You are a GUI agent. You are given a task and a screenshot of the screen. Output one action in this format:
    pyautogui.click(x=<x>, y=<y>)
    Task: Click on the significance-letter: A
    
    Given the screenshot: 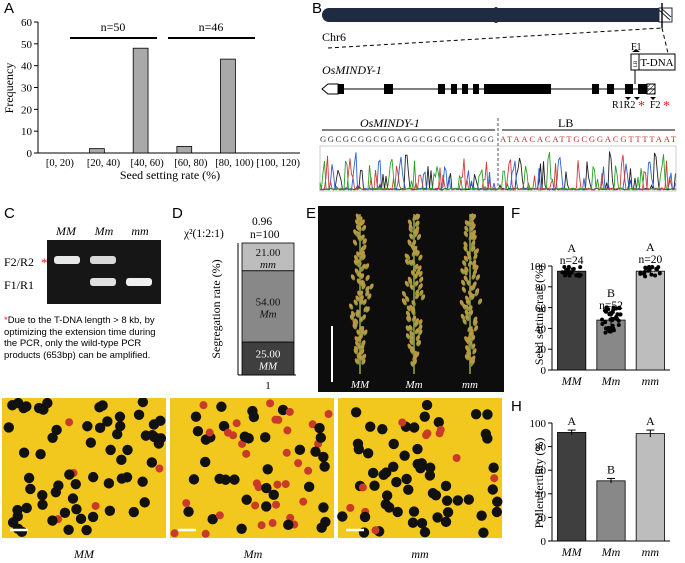 What is the action you would take?
    pyautogui.click(x=650, y=247)
    